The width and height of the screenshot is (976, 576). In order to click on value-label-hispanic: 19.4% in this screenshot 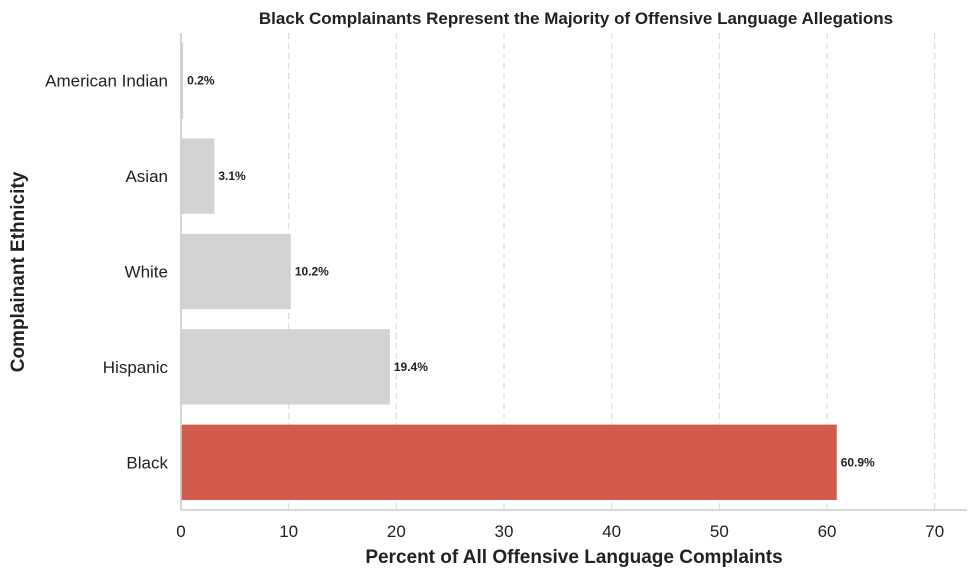, I will do `click(411, 367)`.